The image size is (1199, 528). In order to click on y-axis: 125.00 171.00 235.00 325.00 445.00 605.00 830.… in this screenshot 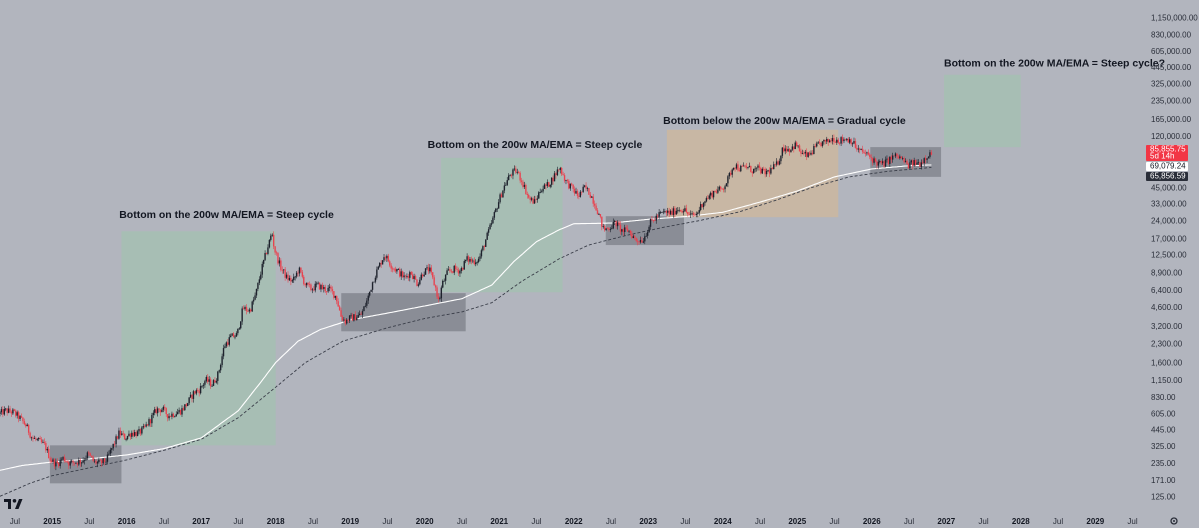, I will do `click(1174, 257)`.